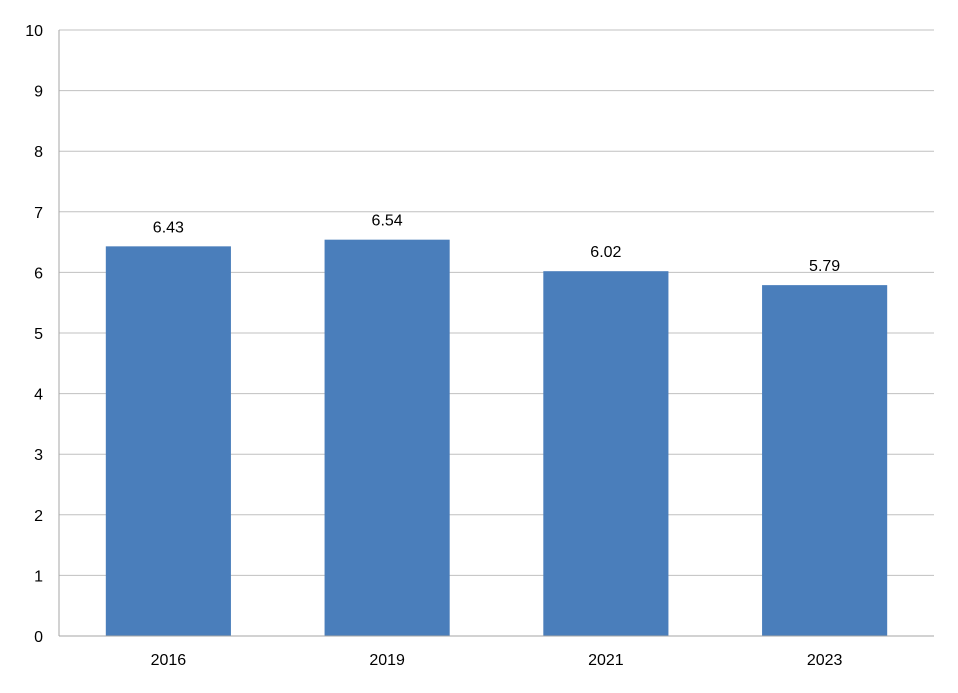  What do you see at coordinates (38, 273) in the screenshot?
I see `y-tick-label-6: 6` at bounding box center [38, 273].